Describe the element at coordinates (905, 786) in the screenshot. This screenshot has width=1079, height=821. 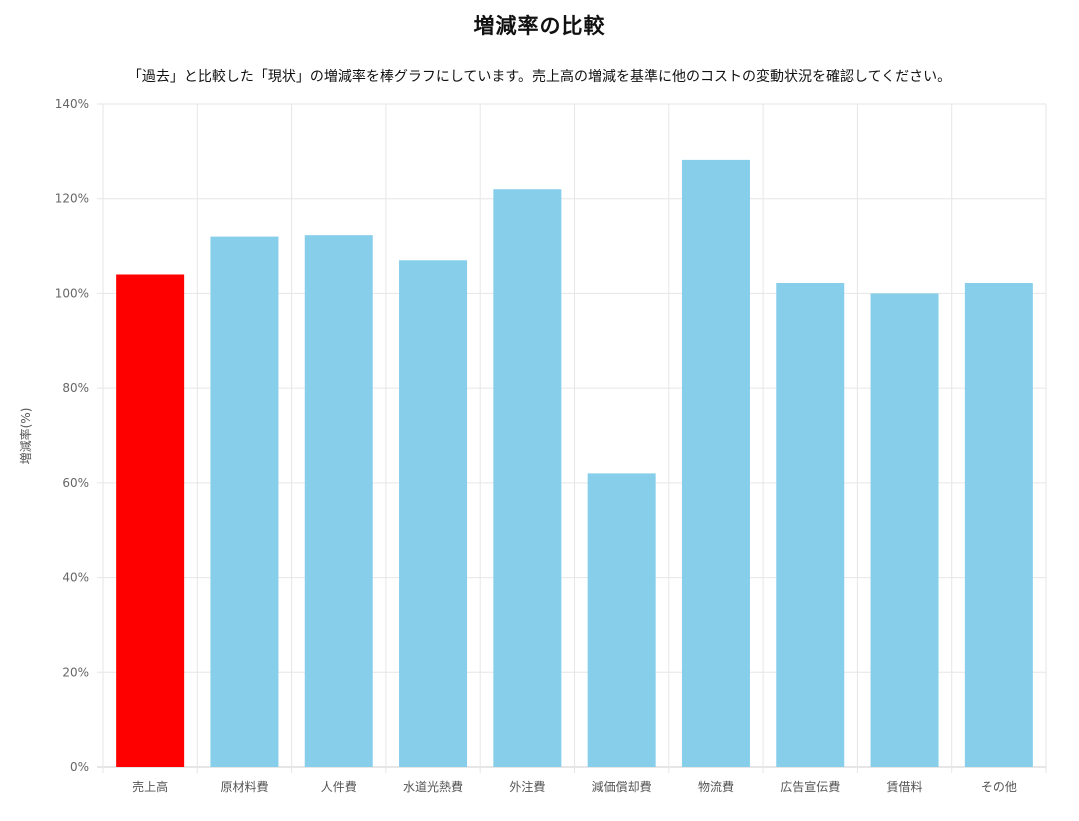
I see `x-tick-label: 賃借料` at that location.